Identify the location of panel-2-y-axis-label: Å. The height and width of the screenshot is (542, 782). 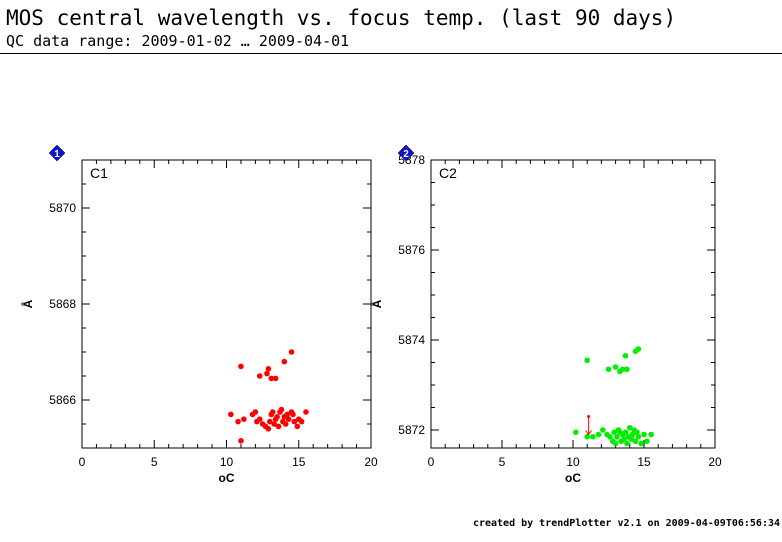
(376, 303).